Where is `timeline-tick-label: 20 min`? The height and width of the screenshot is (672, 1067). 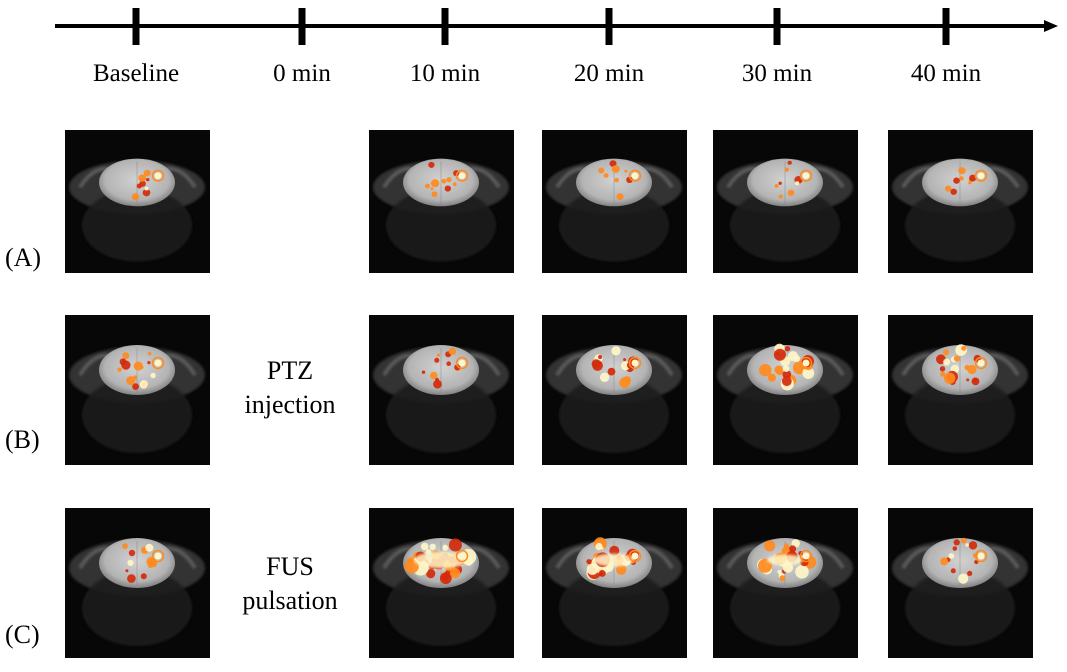 timeline-tick-label: 20 min is located at coordinates (609, 73).